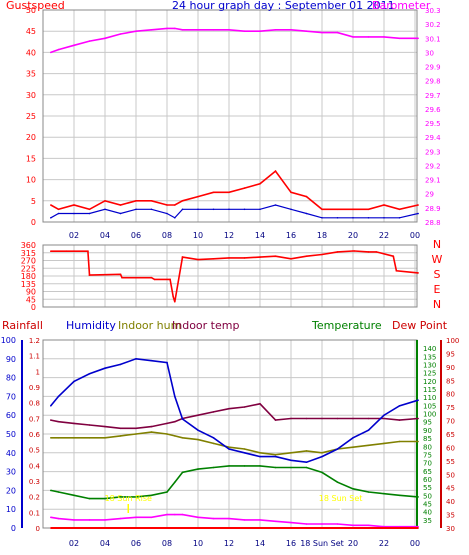  Describe the element at coordinates (8, 340) in the screenshot. I see `humidity-tick-label: 100` at that location.